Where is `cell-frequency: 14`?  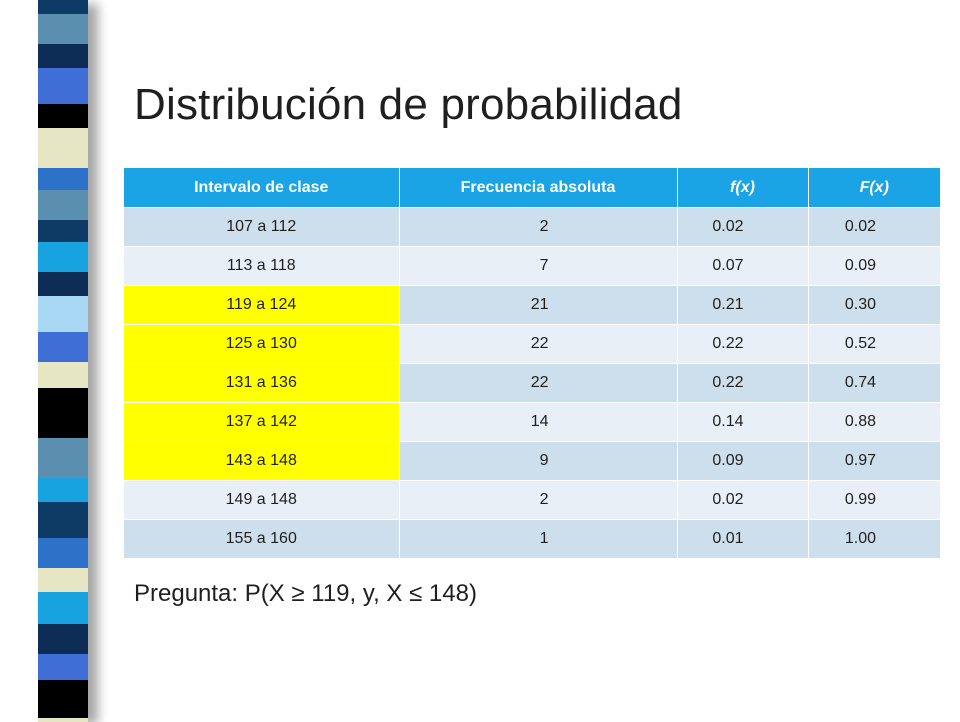 cell-frequency: 14 is located at coordinates (537, 422).